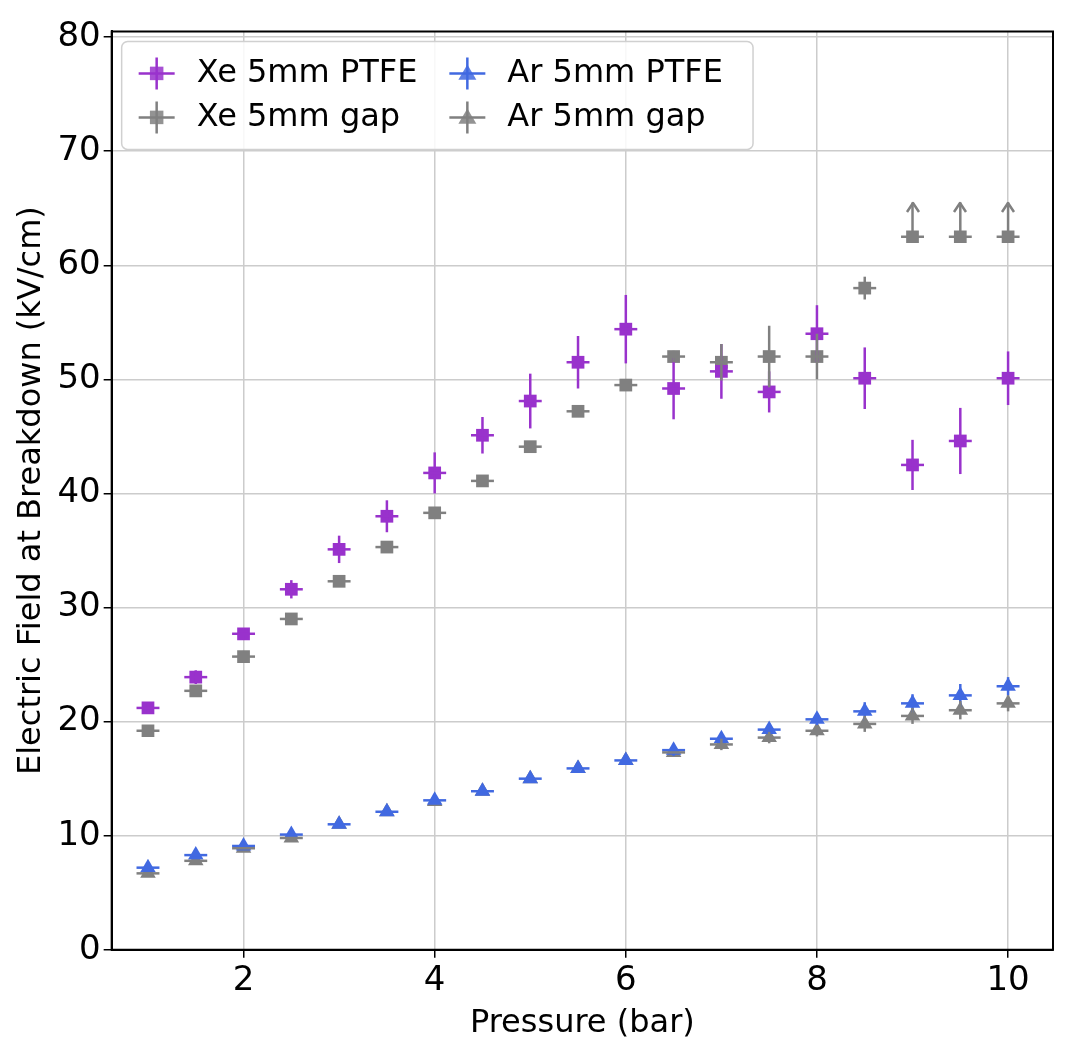 This screenshot has width=1071, height=1055. What do you see at coordinates (79, 718) in the screenshot?
I see `y-tick-label: 20` at bounding box center [79, 718].